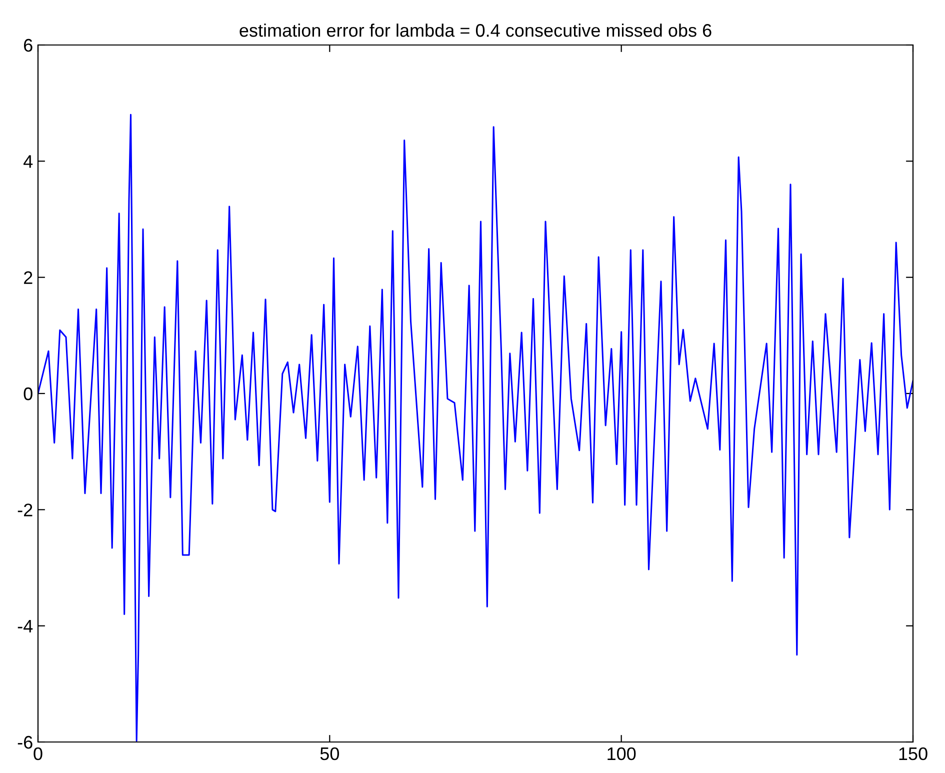  I want to click on y-tick-label: -6, so click(25, 742).